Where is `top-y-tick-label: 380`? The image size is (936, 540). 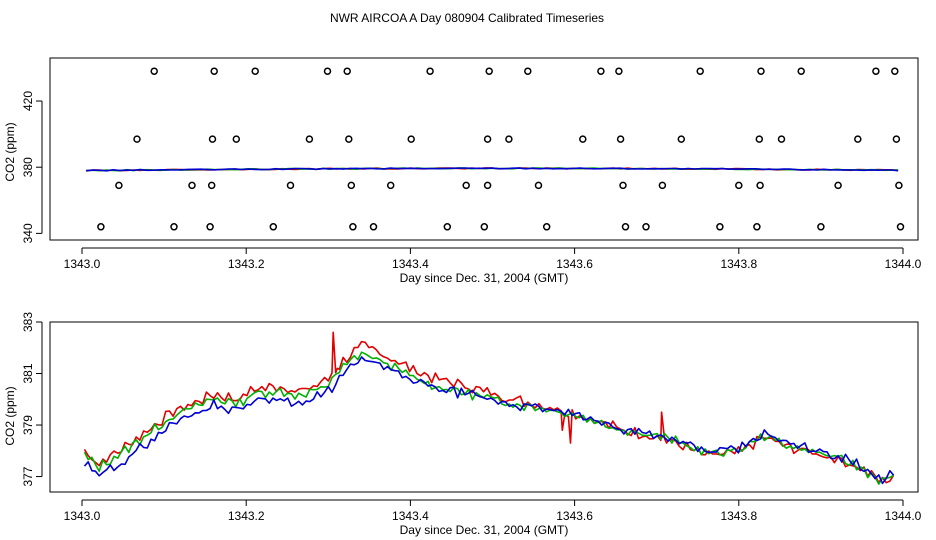
top-y-tick-label: 380 is located at coordinates (28, 167).